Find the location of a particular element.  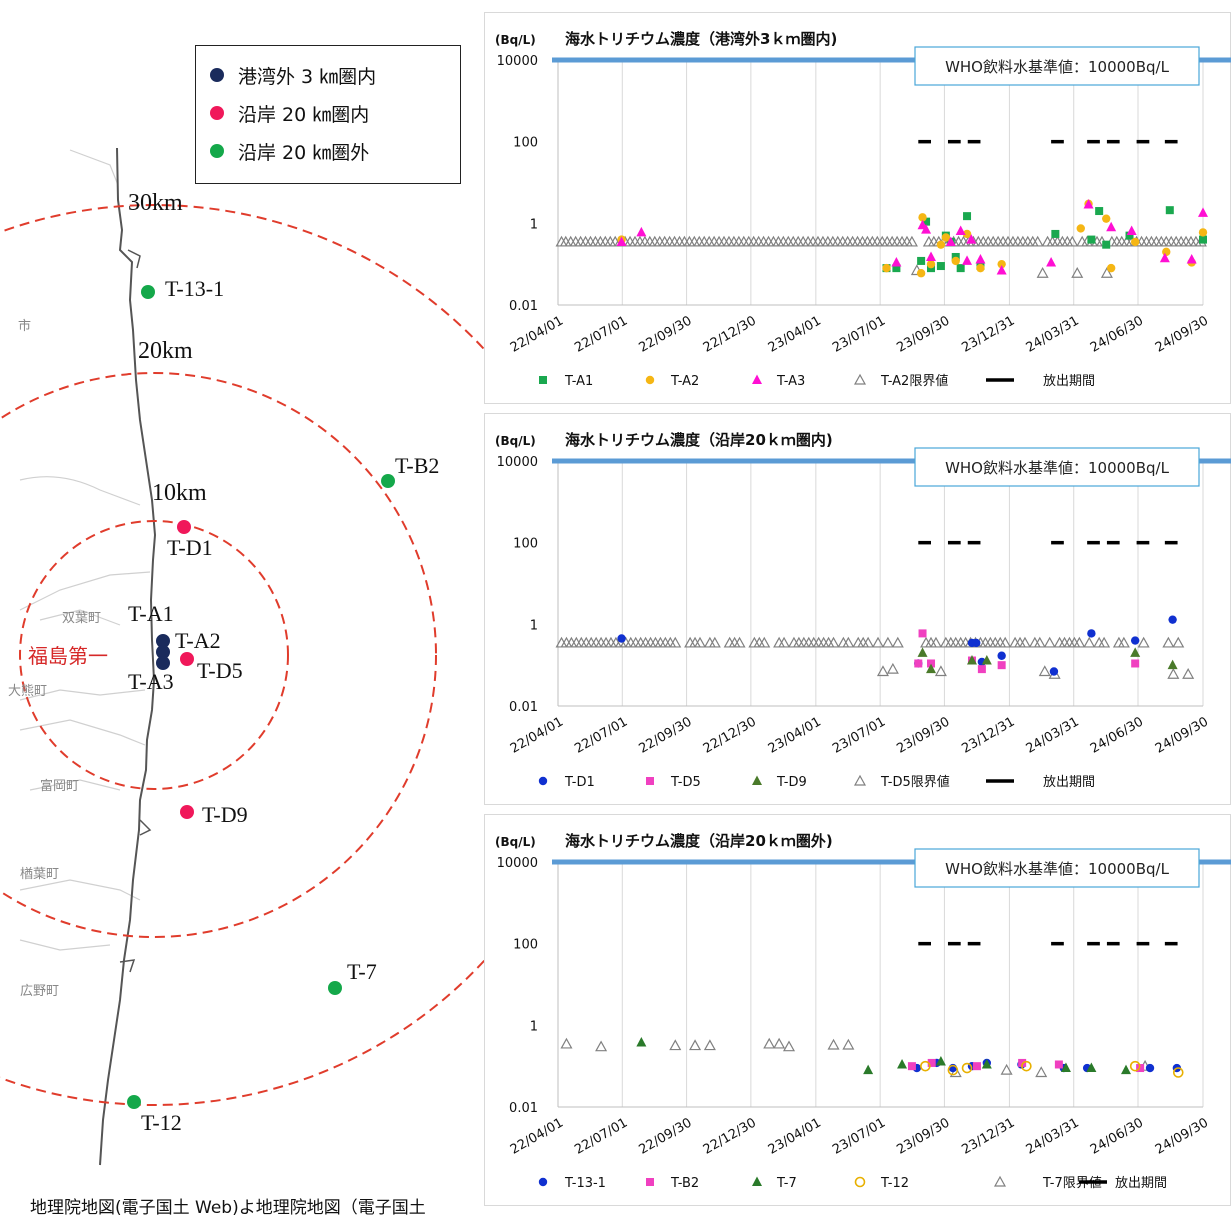

legend-item-coastal-outside-20km: 沿岸 20 ㎞圏外 is located at coordinates (289, 151).